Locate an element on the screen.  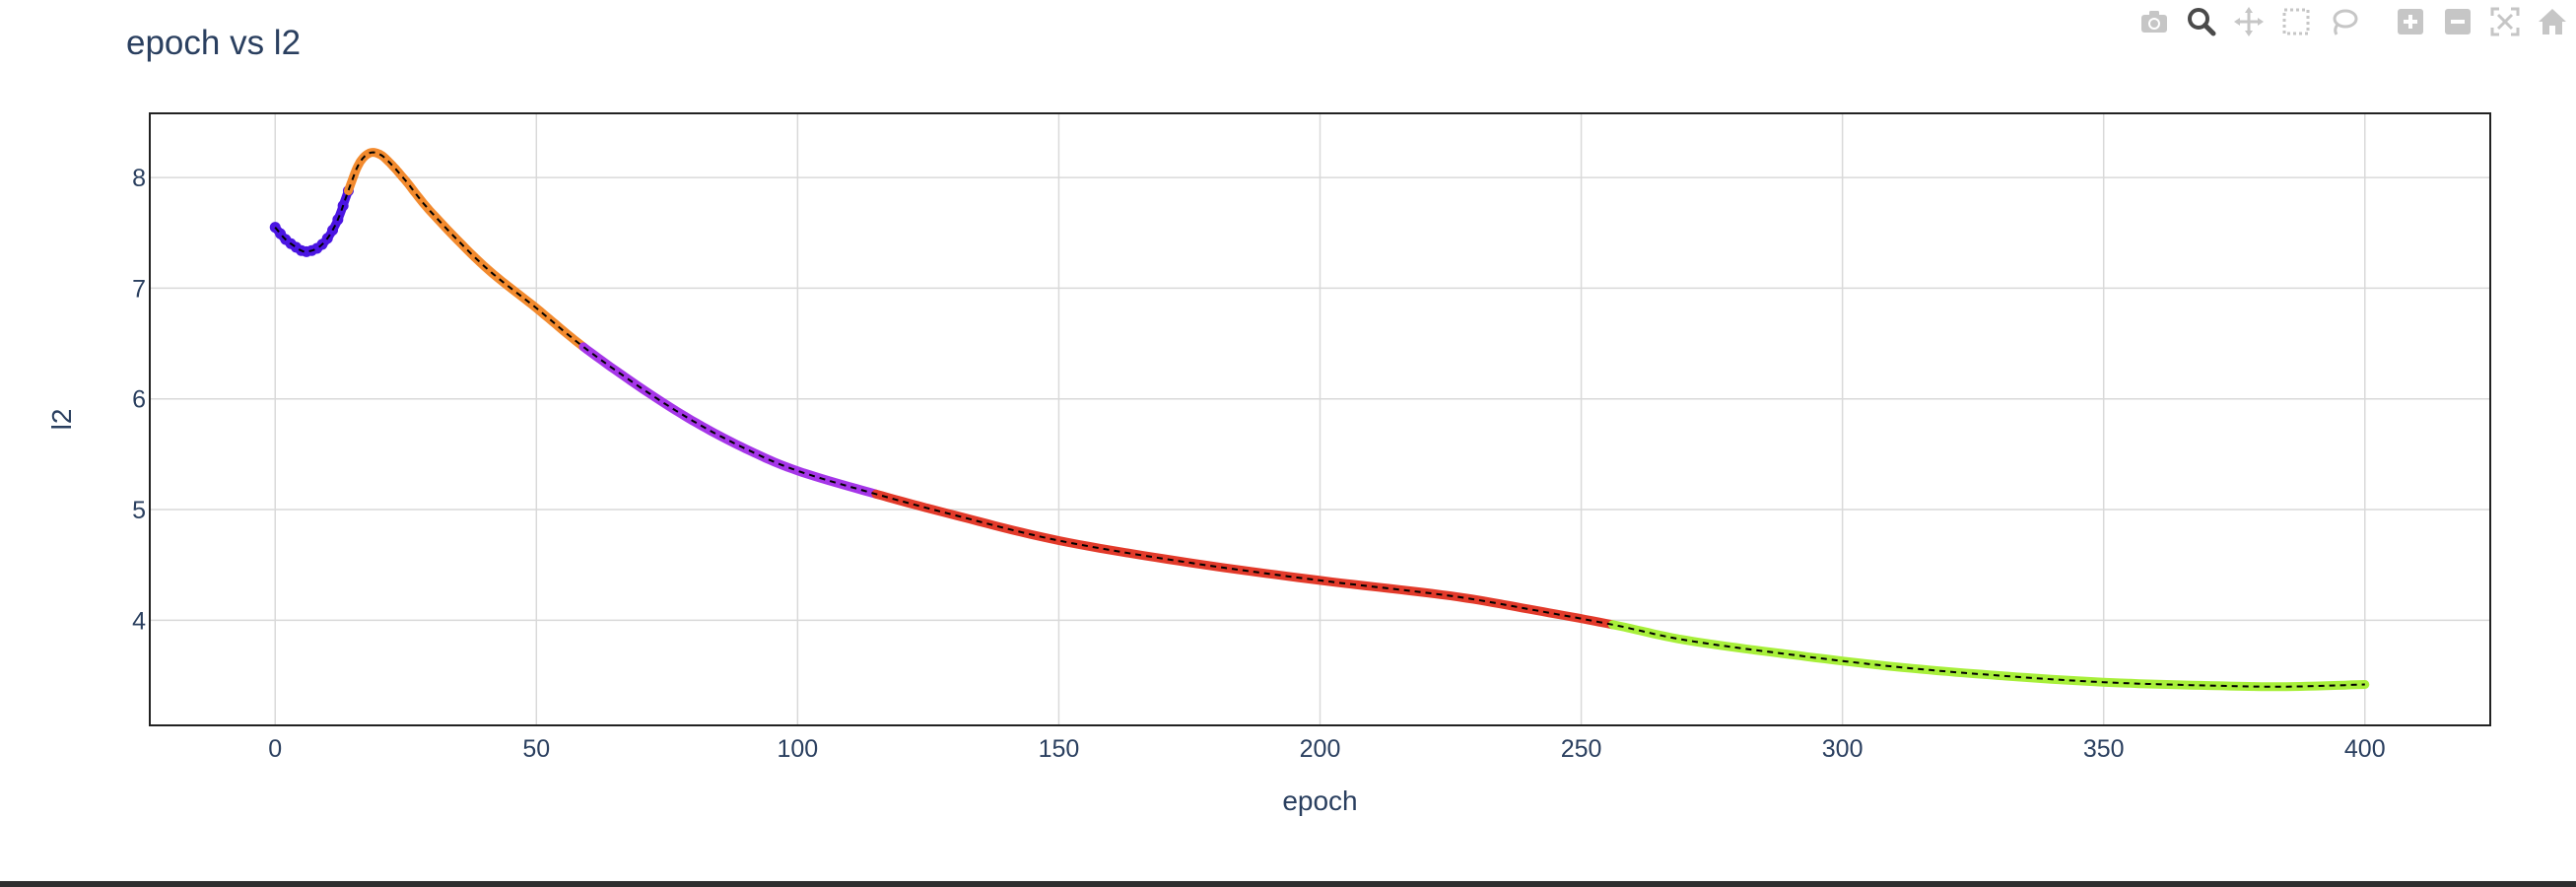
x-tick-label: 0 is located at coordinates (275, 749).